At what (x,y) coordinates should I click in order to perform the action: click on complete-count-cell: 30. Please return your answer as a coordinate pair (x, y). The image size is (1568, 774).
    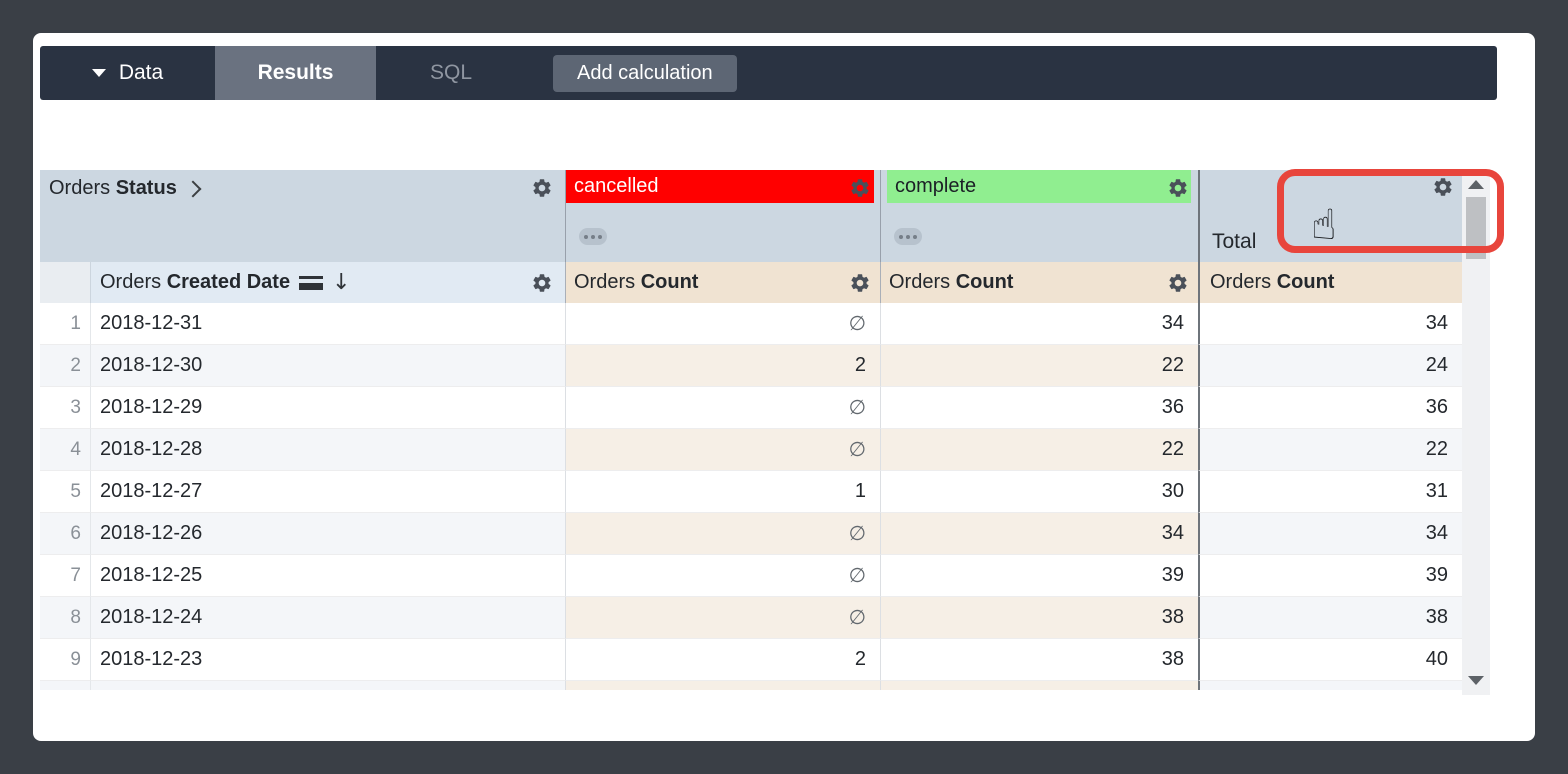
    Looking at the image, I should click on (1039, 492).